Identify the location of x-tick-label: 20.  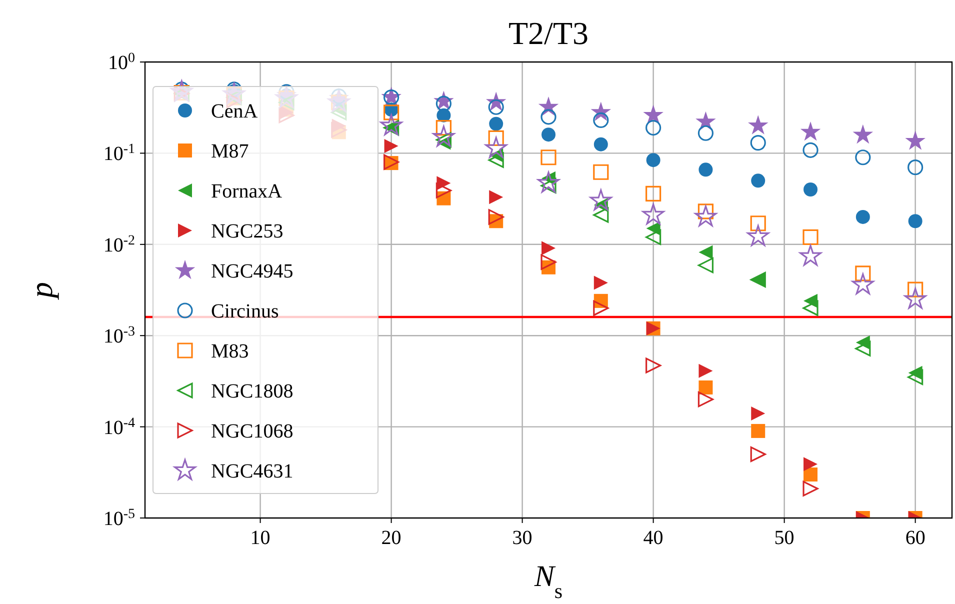
(391, 538).